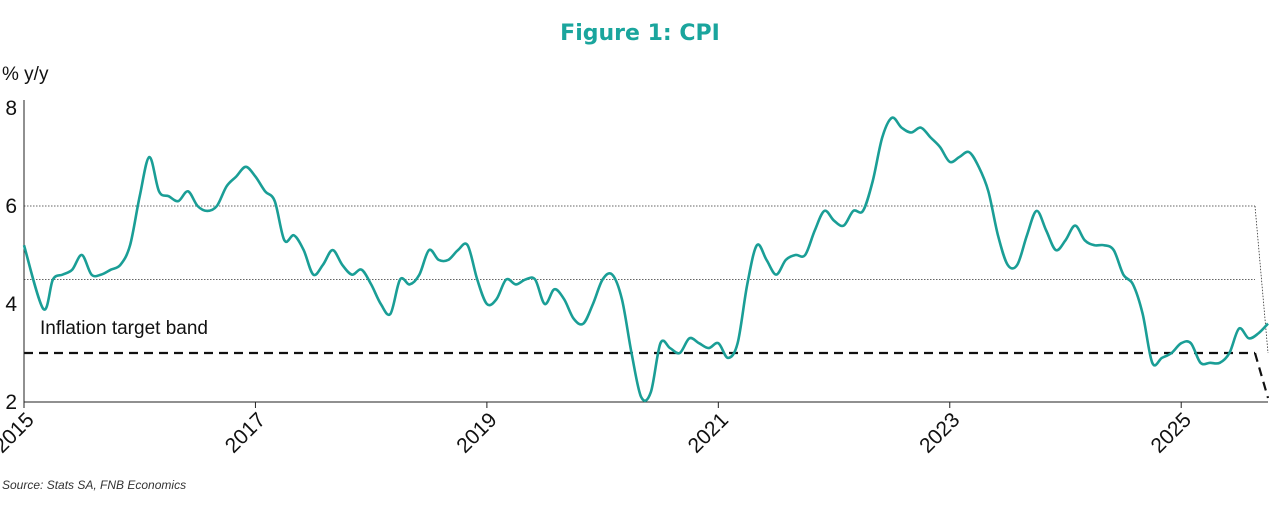 This screenshot has height=520, width=1280. Describe the element at coordinates (94, 485) in the screenshot. I see `source-note: Source: Stats SA, FNB Economics` at that location.